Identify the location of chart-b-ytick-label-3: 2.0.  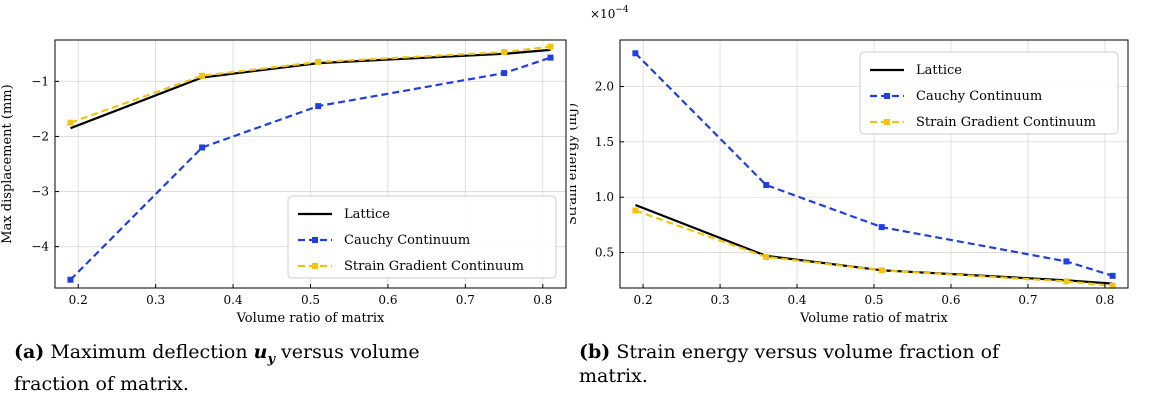
(604, 87).